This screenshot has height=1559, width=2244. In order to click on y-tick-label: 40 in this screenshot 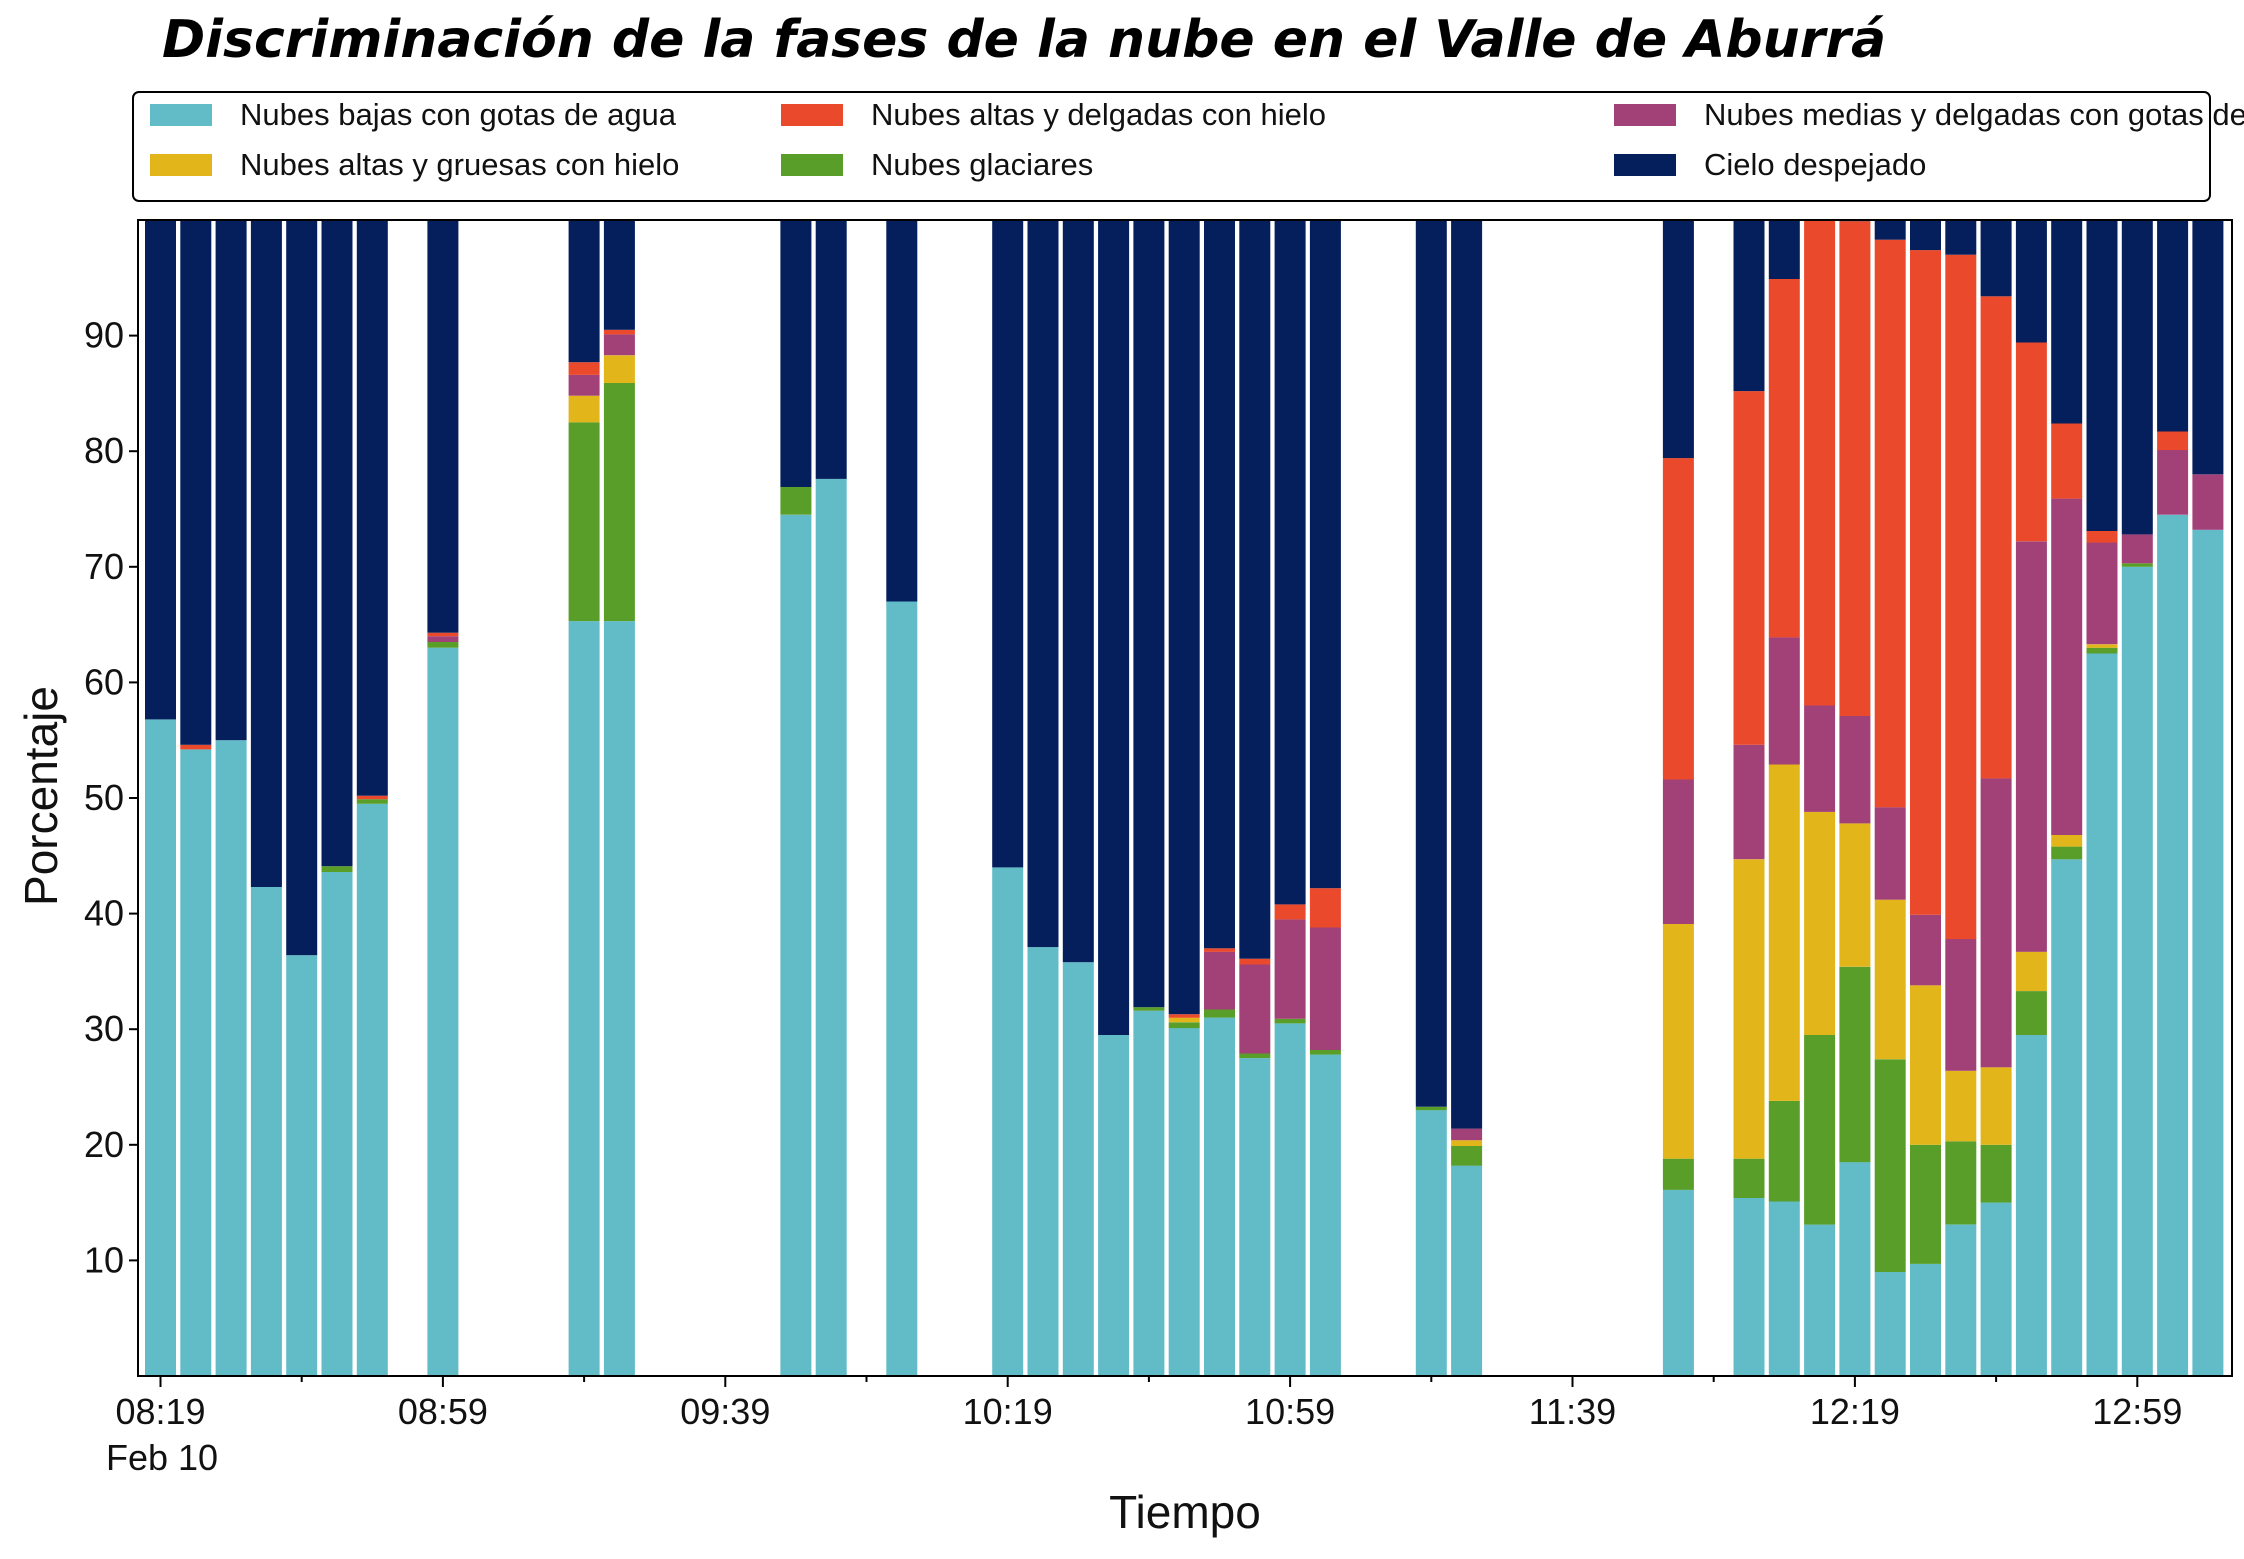, I will do `click(104, 913)`.